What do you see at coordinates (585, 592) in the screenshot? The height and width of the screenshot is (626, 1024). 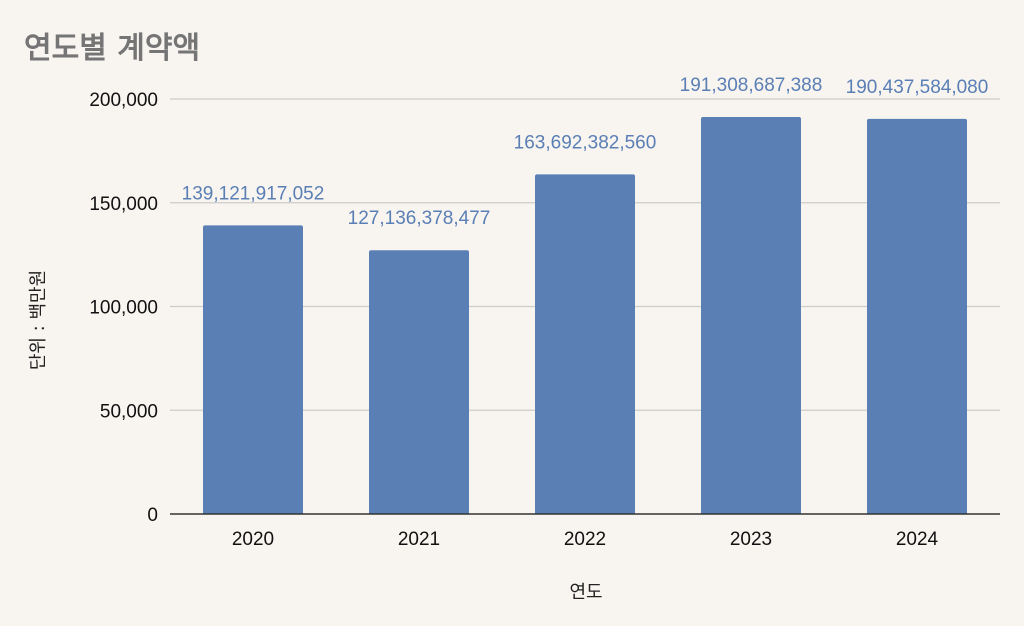 I see `x-axis-title: 연도` at bounding box center [585, 592].